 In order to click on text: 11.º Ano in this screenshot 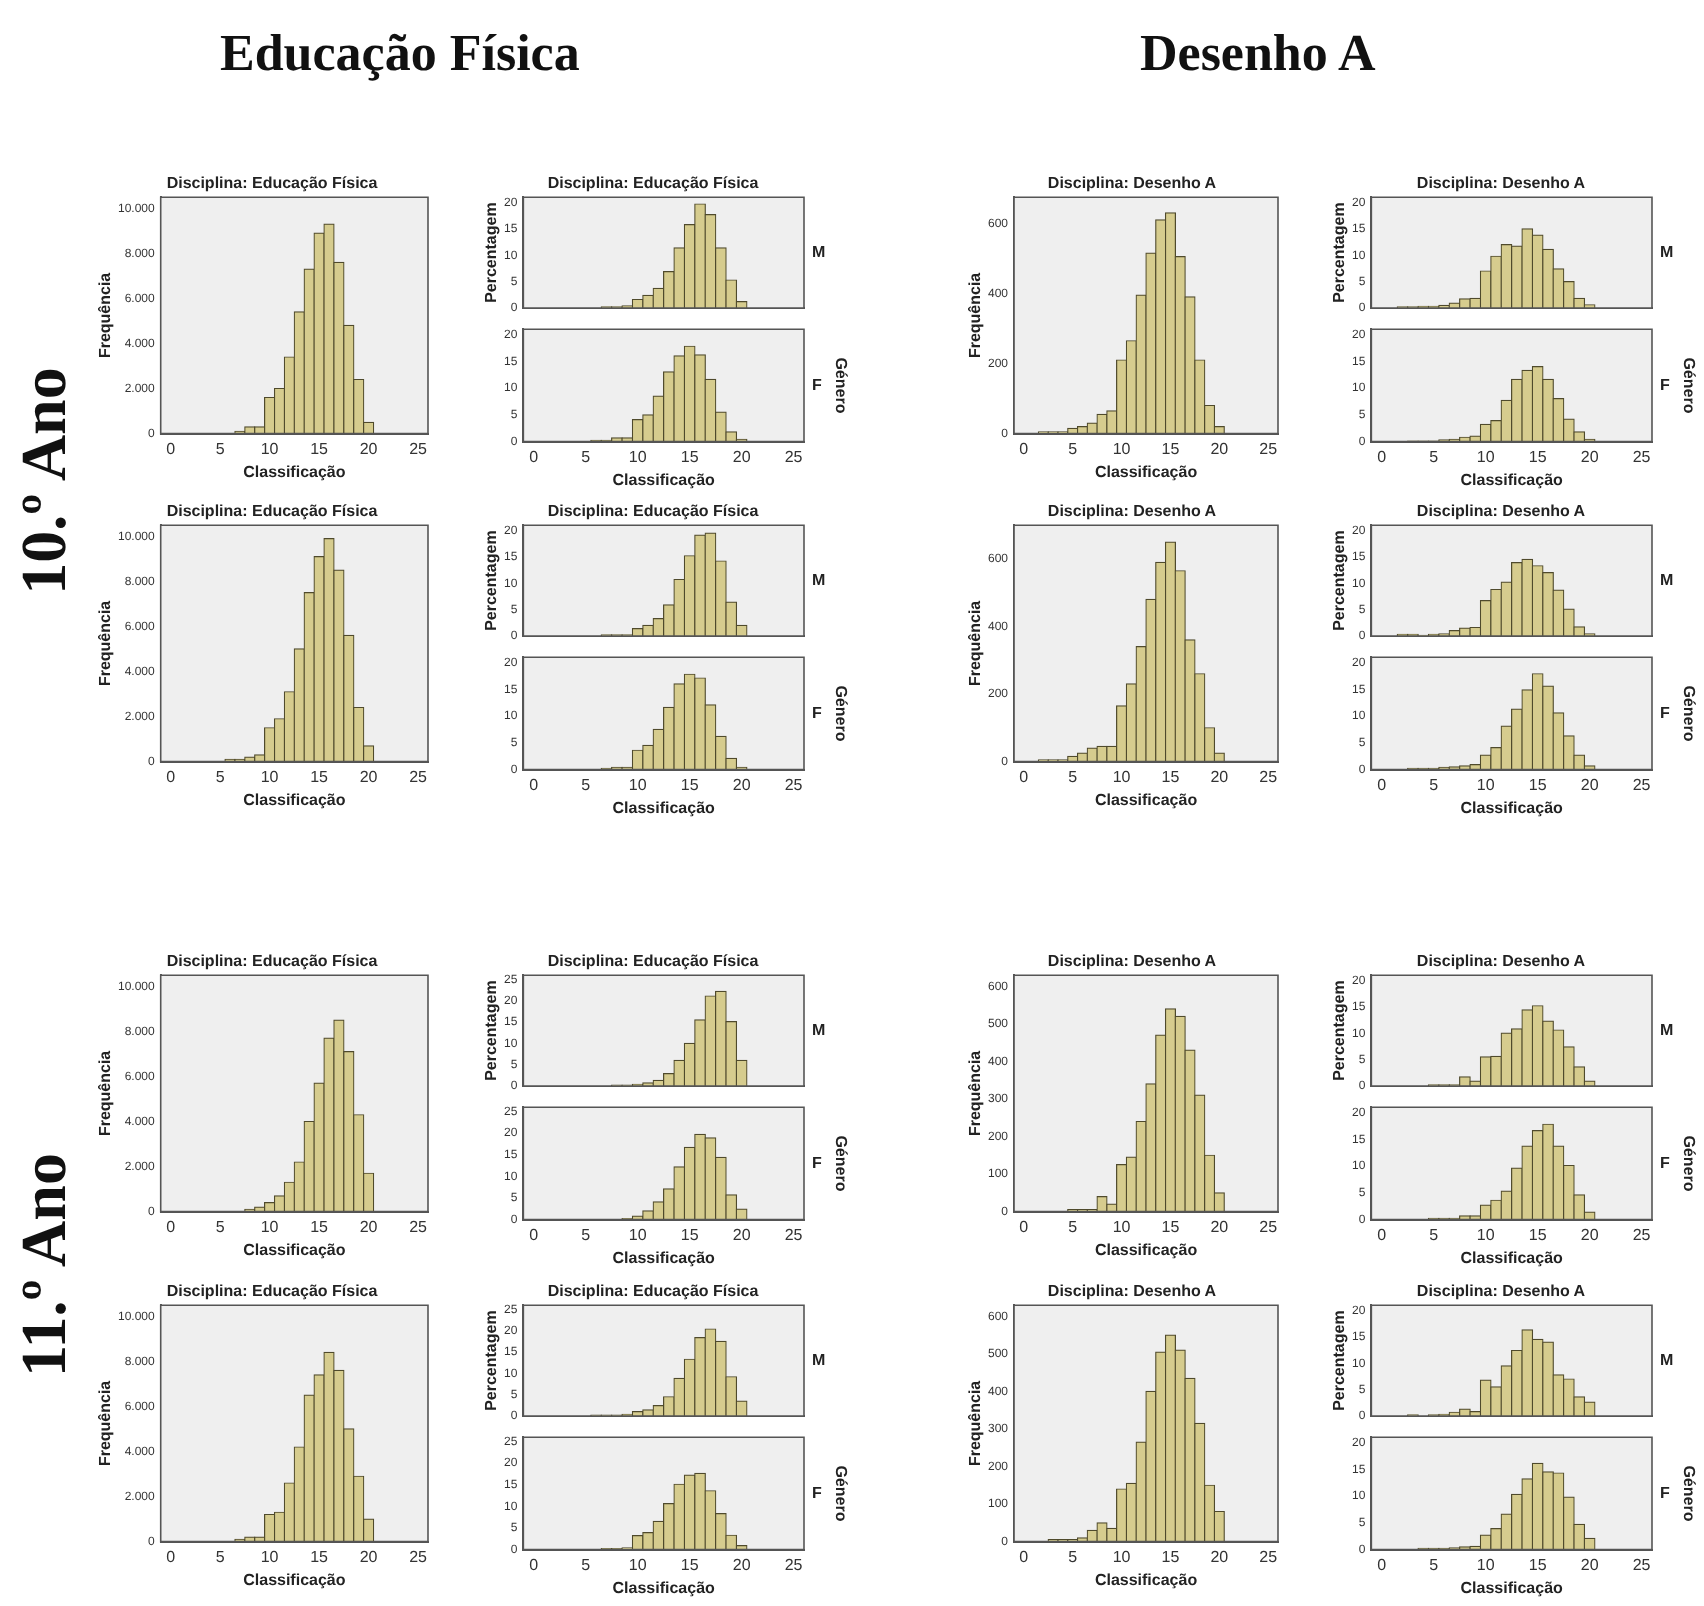, I will do `click(43, 1264)`.